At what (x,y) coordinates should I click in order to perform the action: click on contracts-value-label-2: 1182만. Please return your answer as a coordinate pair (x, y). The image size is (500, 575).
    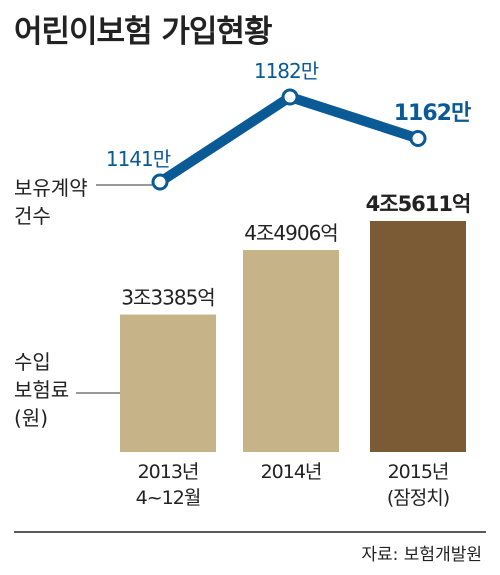
    Looking at the image, I should click on (286, 71).